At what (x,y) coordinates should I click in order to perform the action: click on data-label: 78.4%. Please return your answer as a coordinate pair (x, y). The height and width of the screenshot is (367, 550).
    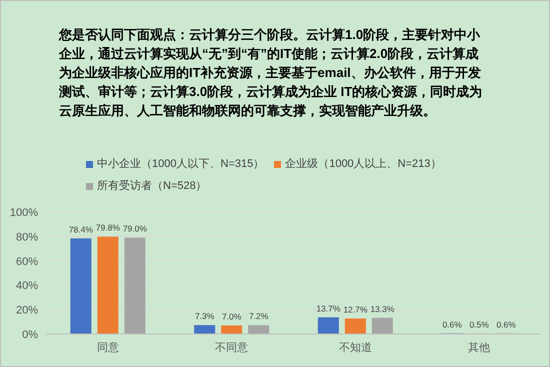
    Looking at the image, I should click on (81, 229).